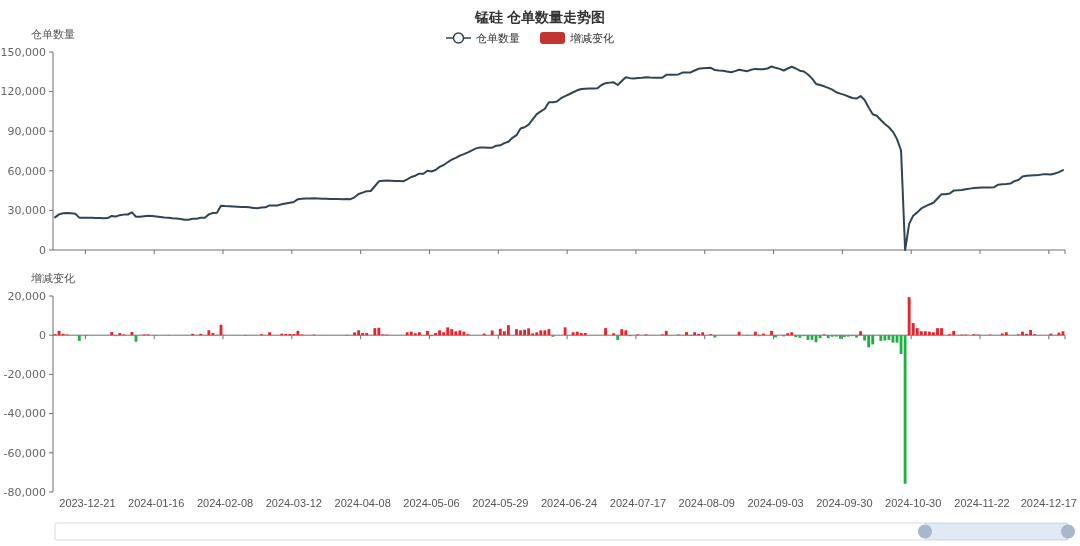  Describe the element at coordinates (1048, 503) in the screenshot. I see `x-tick-label: 2024-12-17` at that location.